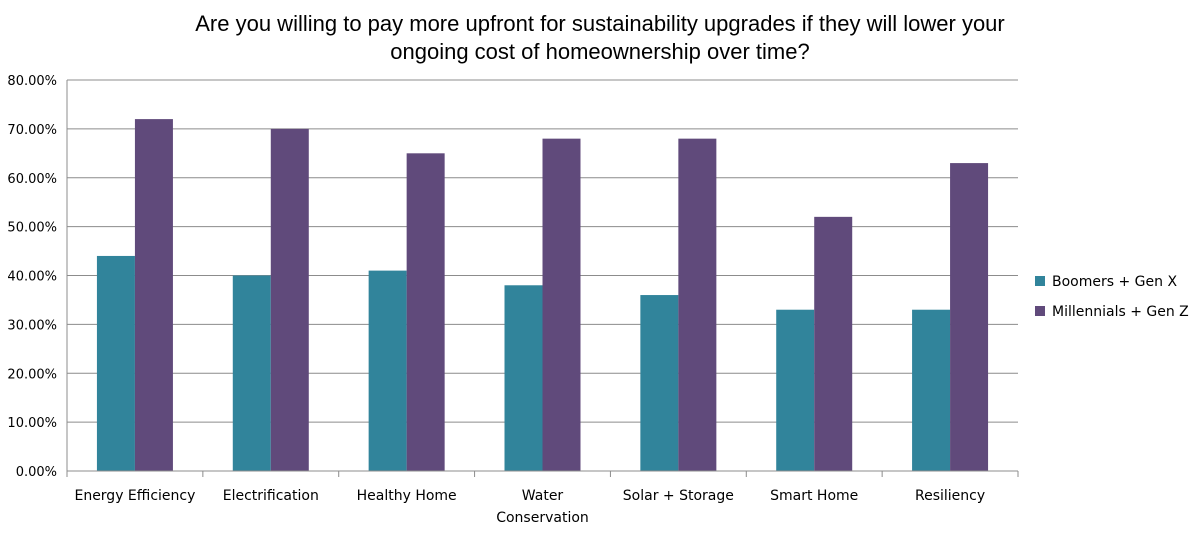  Describe the element at coordinates (32, 130) in the screenshot. I see `y-tick-label: 70.00%` at that location.